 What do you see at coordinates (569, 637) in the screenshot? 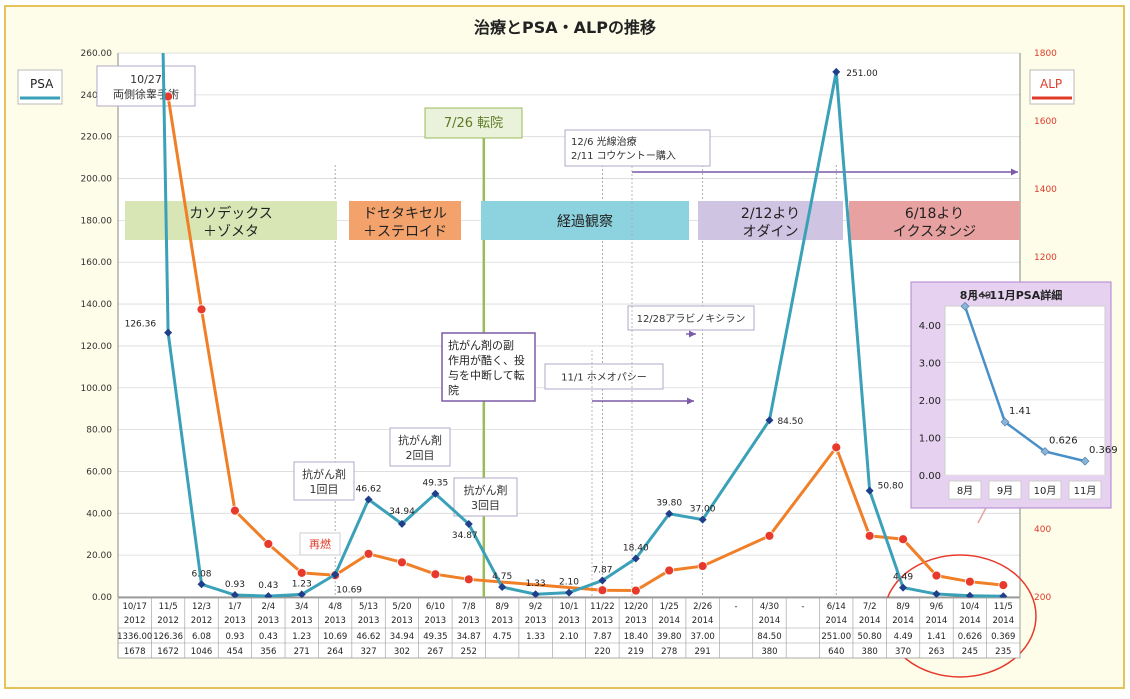
I see `table-psa-value: 2.10` at bounding box center [569, 637].